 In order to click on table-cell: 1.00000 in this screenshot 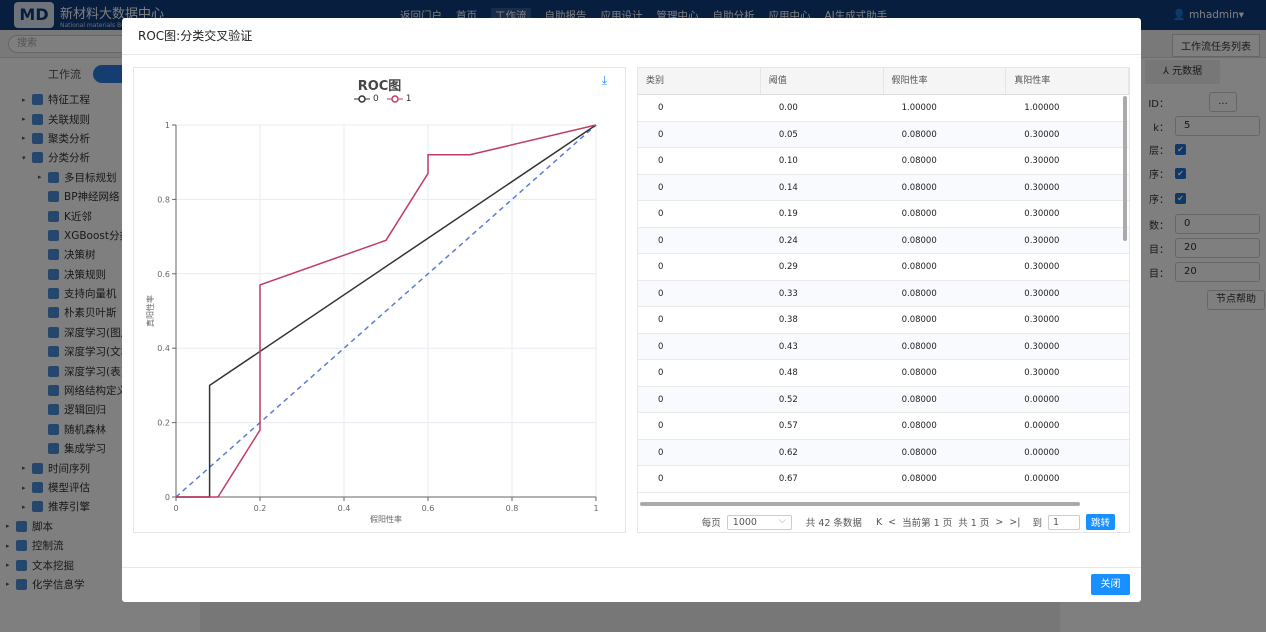, I will do `click(919, 108)`.